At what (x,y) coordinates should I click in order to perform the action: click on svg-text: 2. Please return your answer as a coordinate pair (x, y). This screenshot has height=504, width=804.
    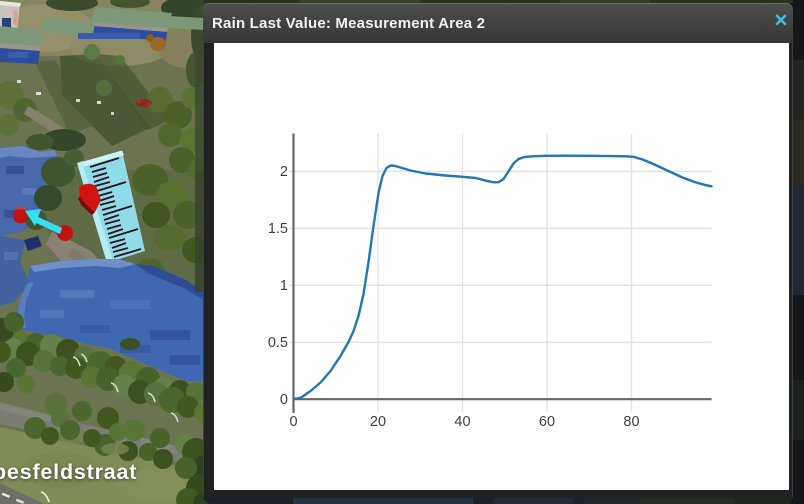
    Looking at the image, I should click on (283, 172).